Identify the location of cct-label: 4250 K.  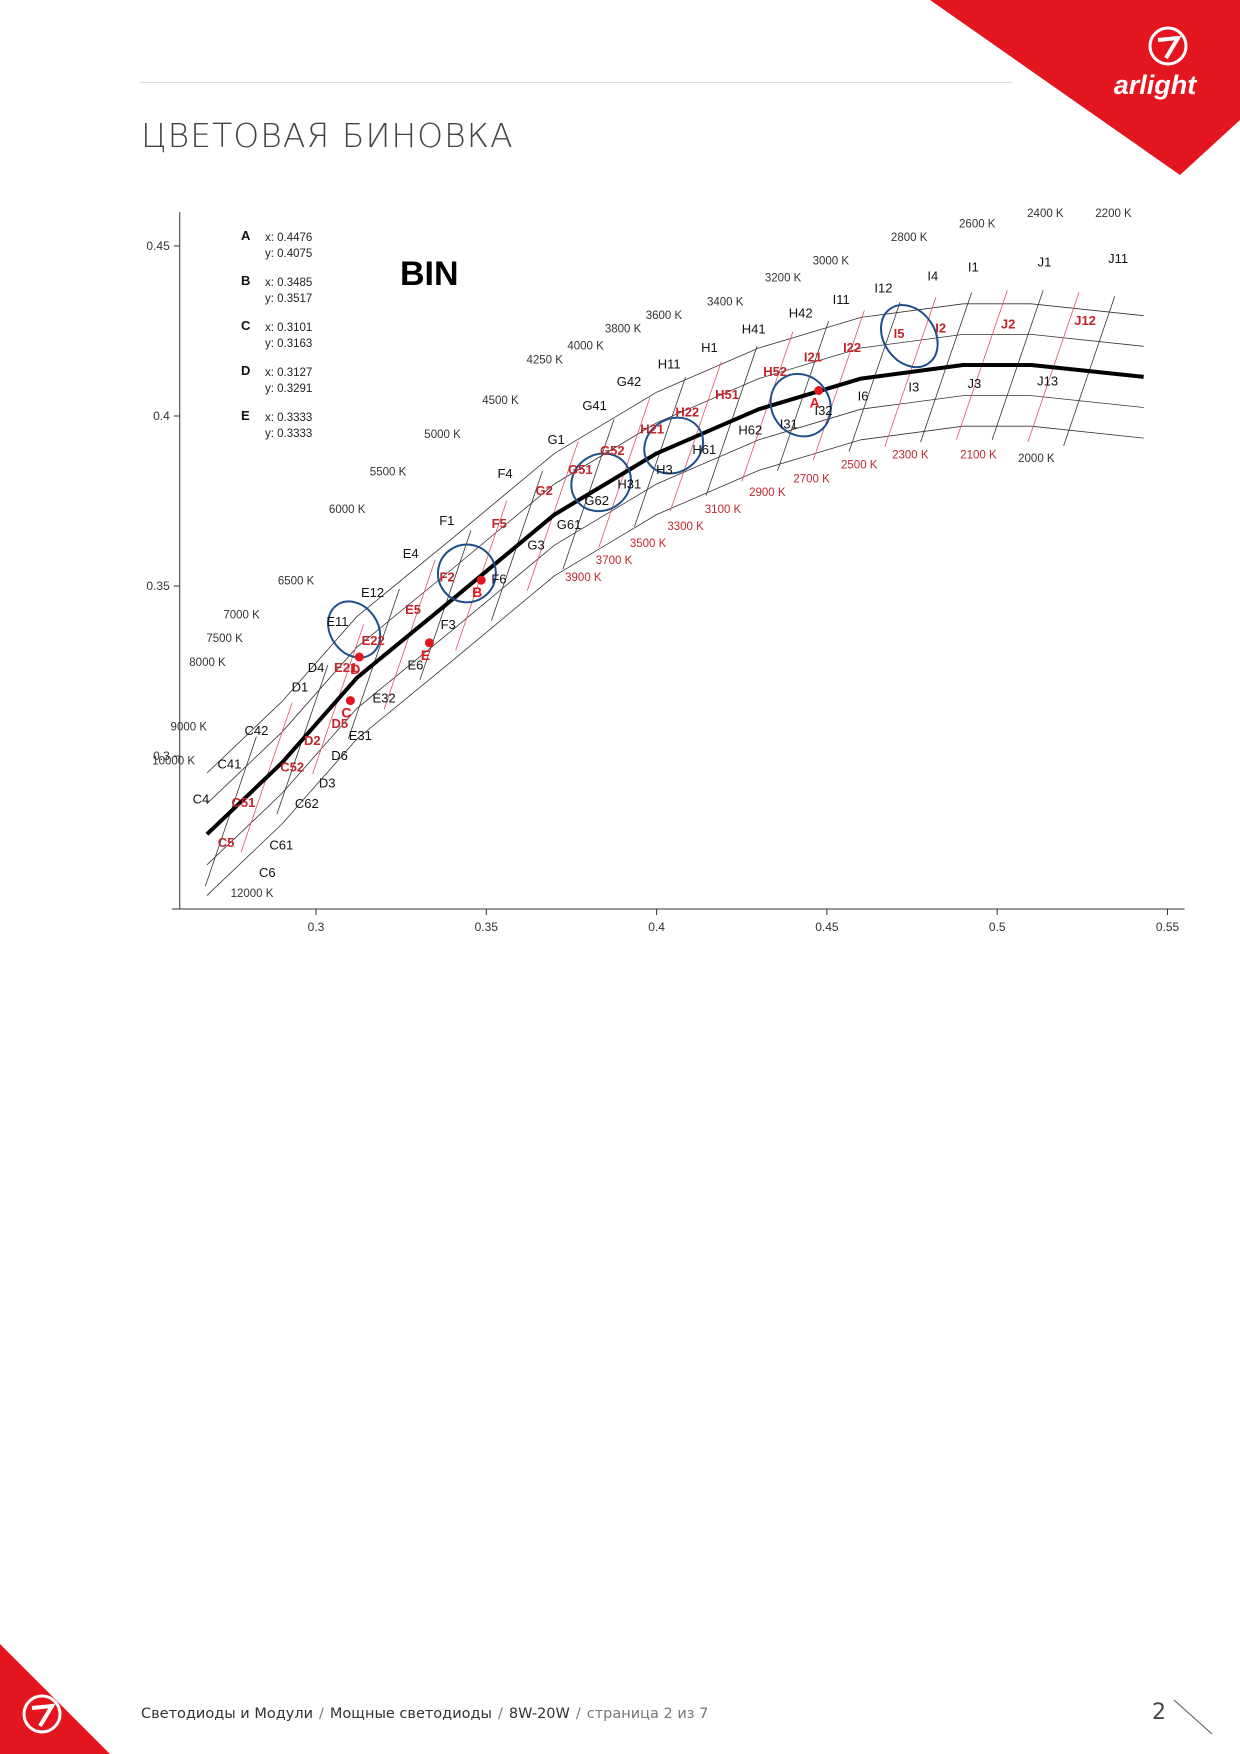
(544, 360).